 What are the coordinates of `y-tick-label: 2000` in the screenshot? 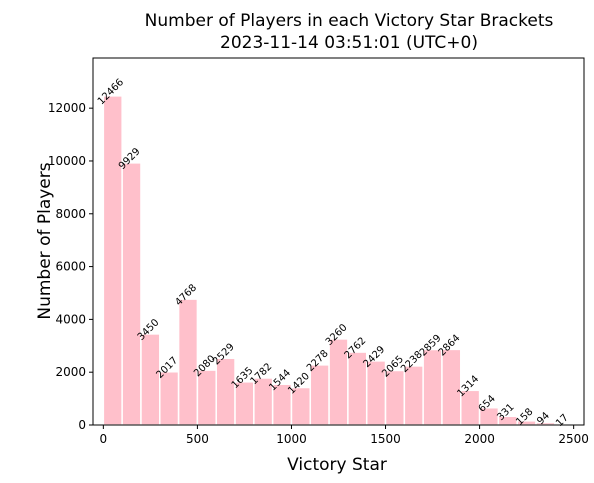 It's located at (70, 372).